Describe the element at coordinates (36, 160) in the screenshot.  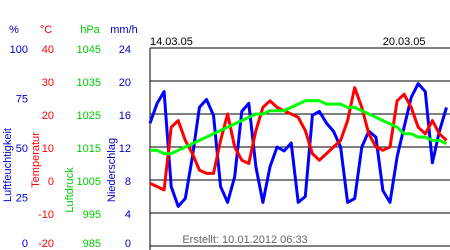
I see `axis-title: Temperatur` at that location.